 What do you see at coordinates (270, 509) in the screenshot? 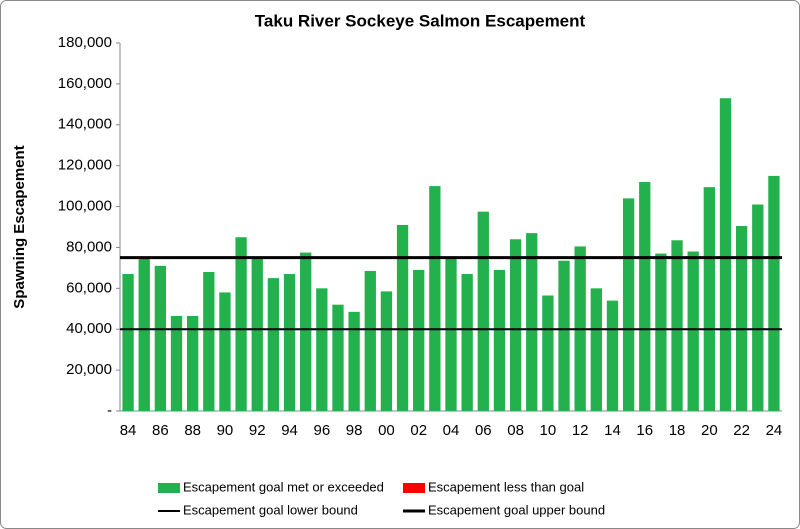
I see `legend-label: Escapement goal lower bound` at bounding box center [270, 509].